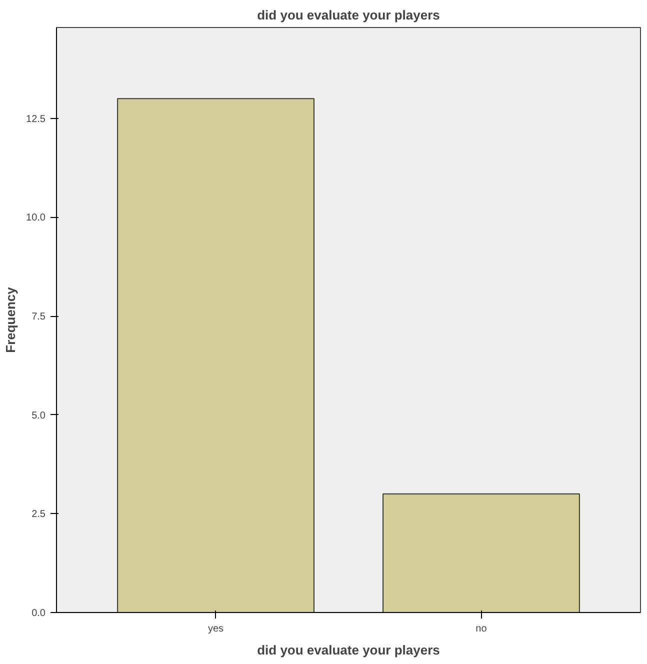  What do you see at coordinates (39, 416) in the screenshot?
I see `y-tick-label: 5.0` at bounding box center [39, 416].